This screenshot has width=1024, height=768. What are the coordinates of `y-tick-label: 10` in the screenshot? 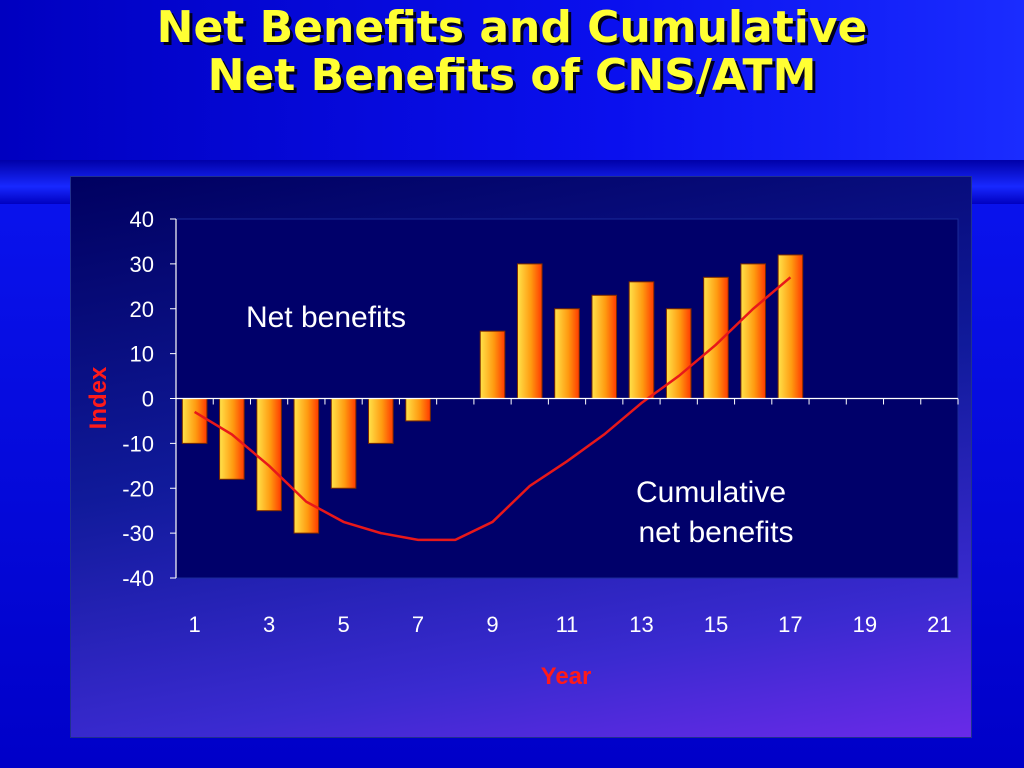 It's located at (142, 354).